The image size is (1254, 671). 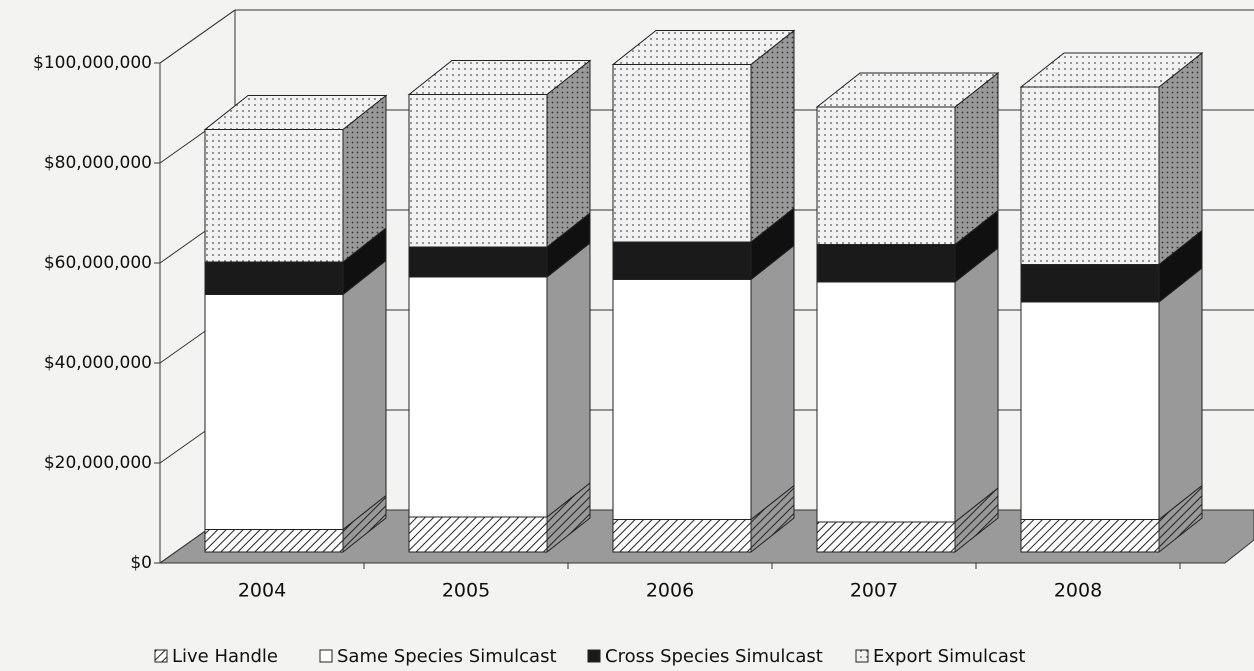 I want to click on legend-label: Export Simulcast, so click(x=949, y=656).